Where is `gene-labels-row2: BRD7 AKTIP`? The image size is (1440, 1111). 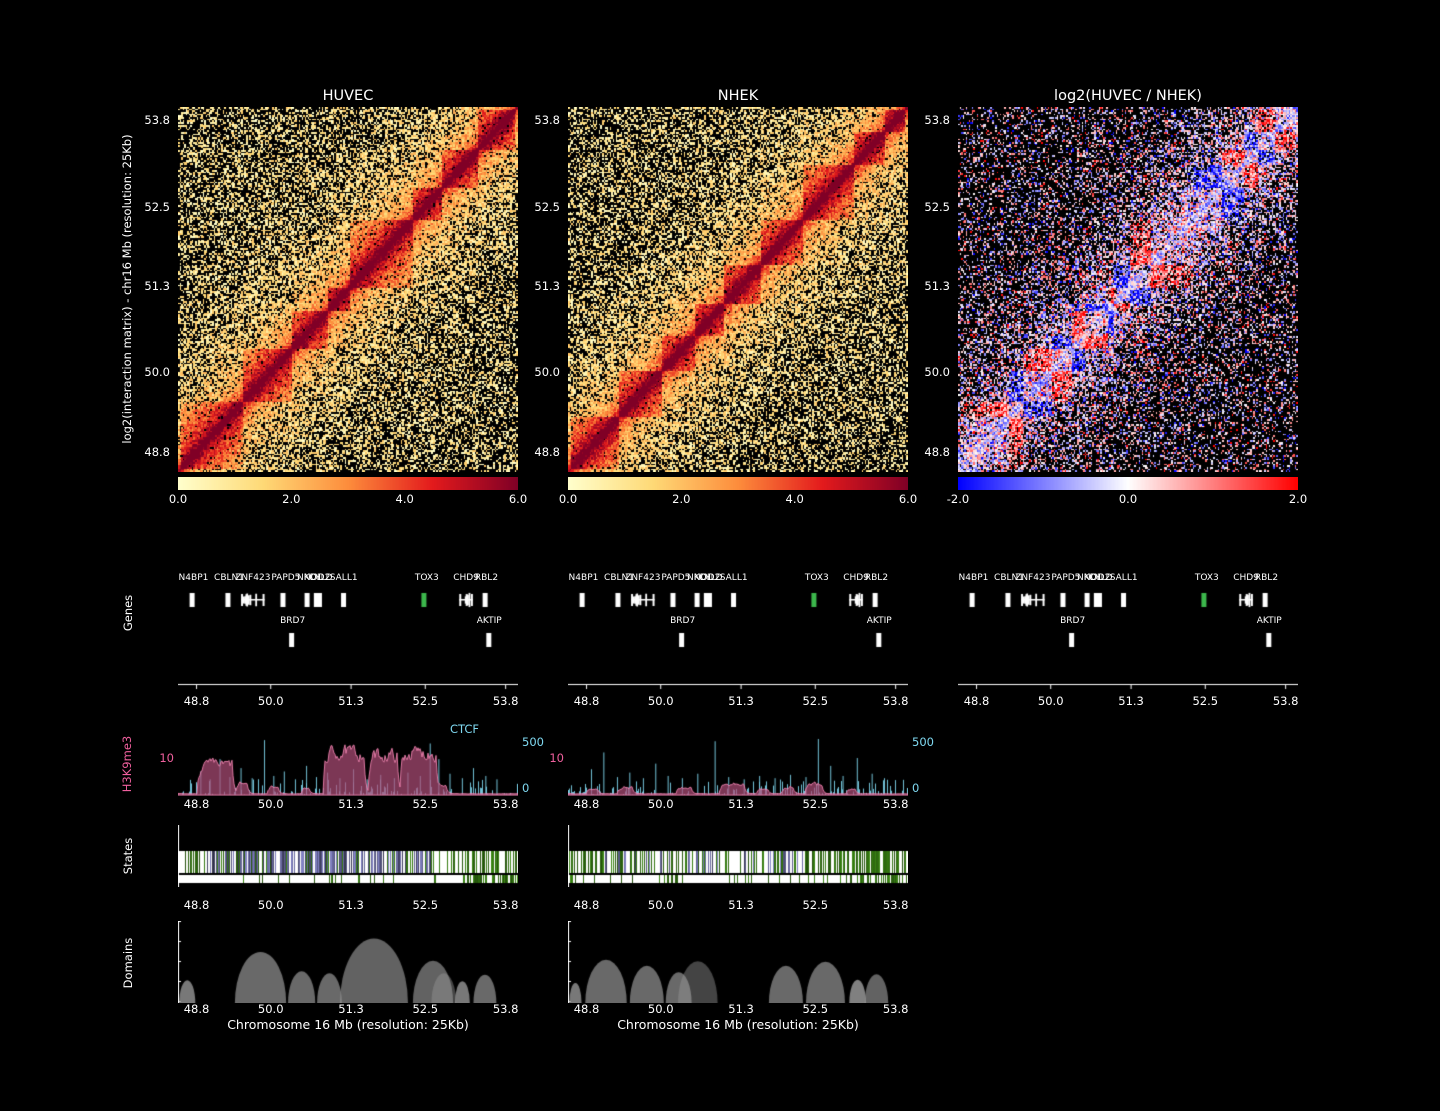
gene-labels-row2: BRD7 AKTIP is located at coordinates (1128, 622).